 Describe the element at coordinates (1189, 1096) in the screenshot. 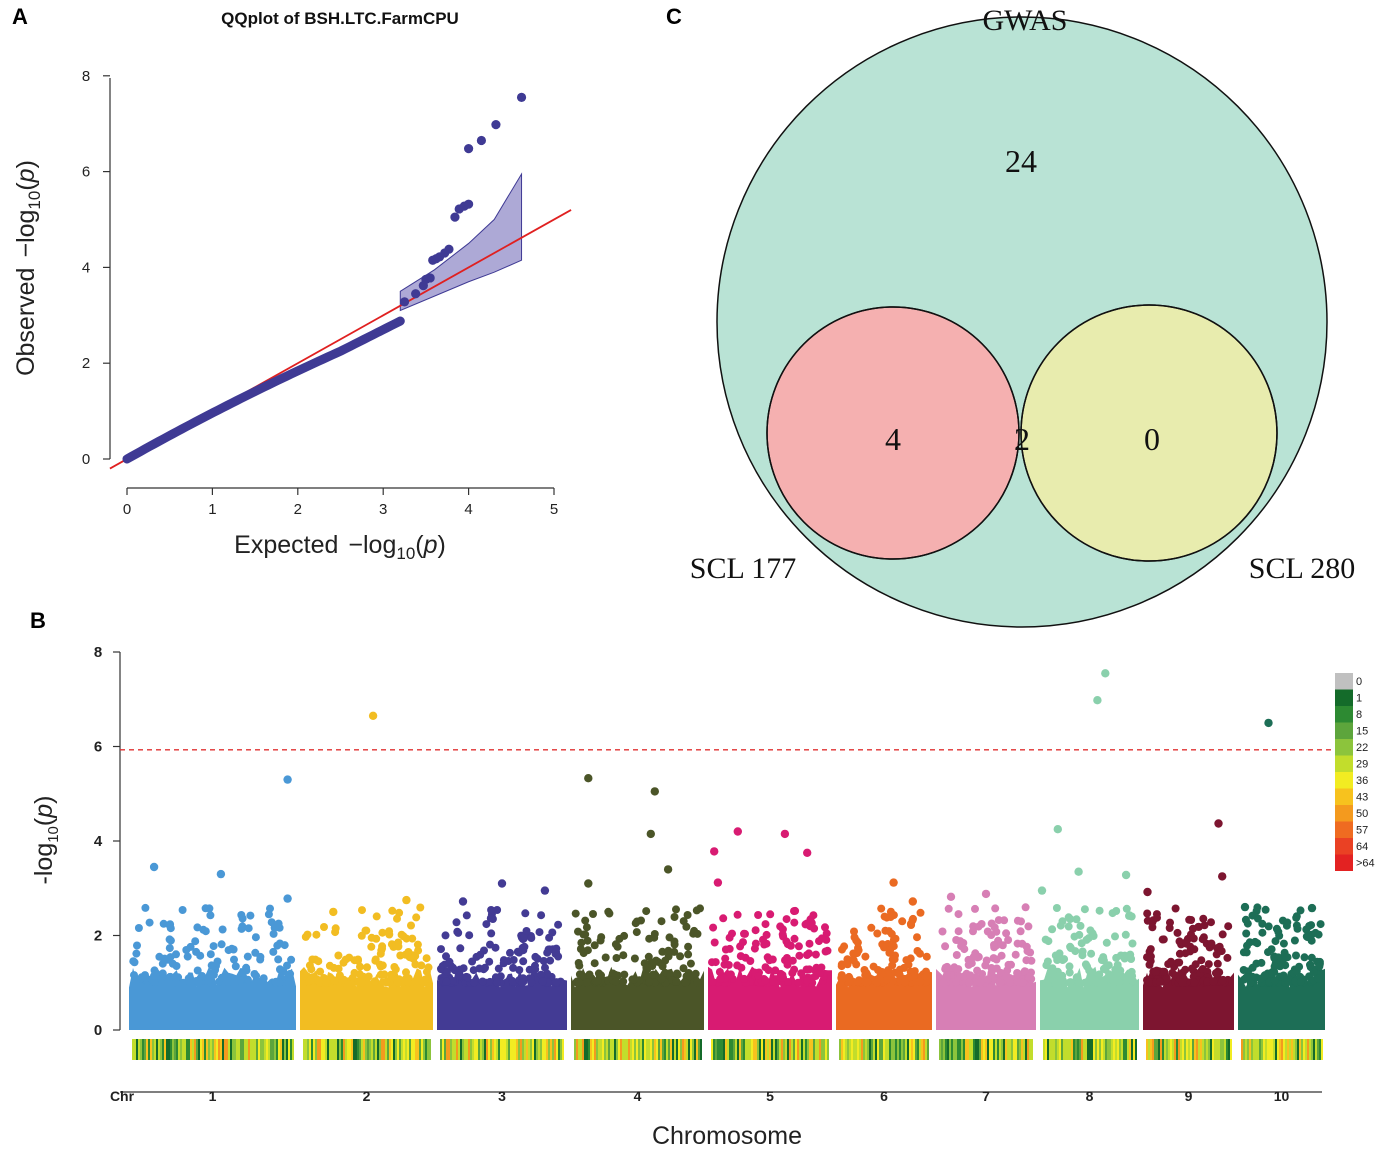

I see `chromosome-label: 9` at that location.